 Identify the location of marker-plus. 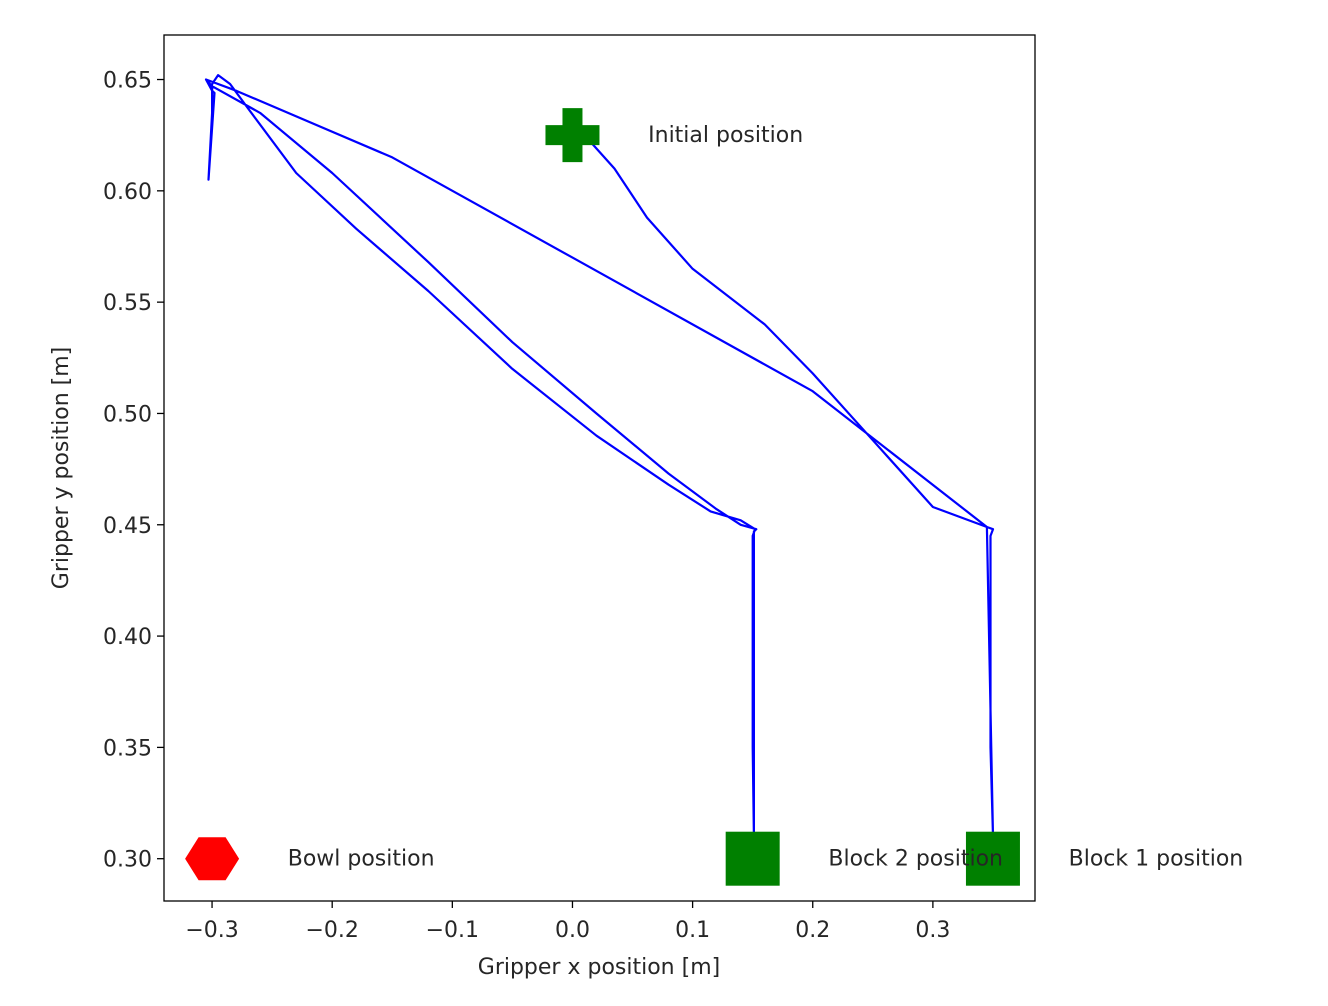
(572, 135).